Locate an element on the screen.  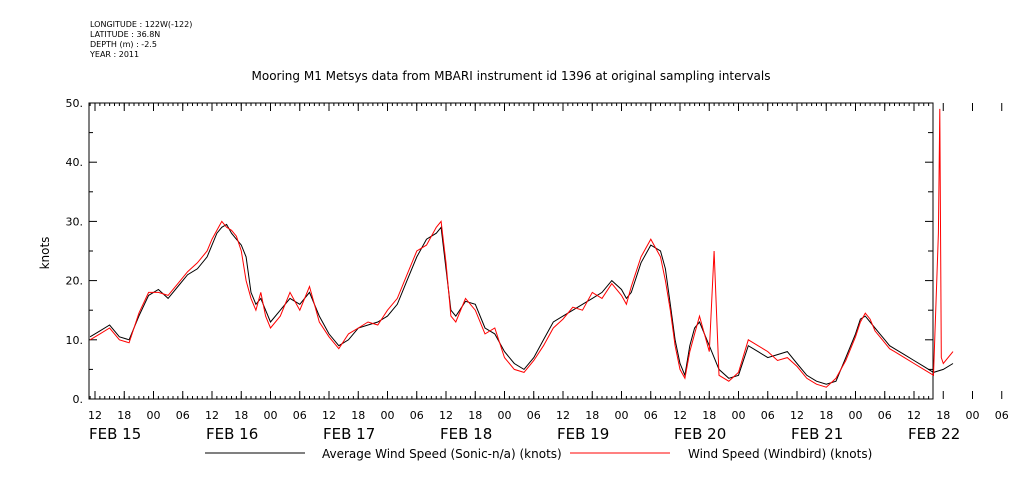
x-day-label: FEB 19 is located at coordinates (583, 434).